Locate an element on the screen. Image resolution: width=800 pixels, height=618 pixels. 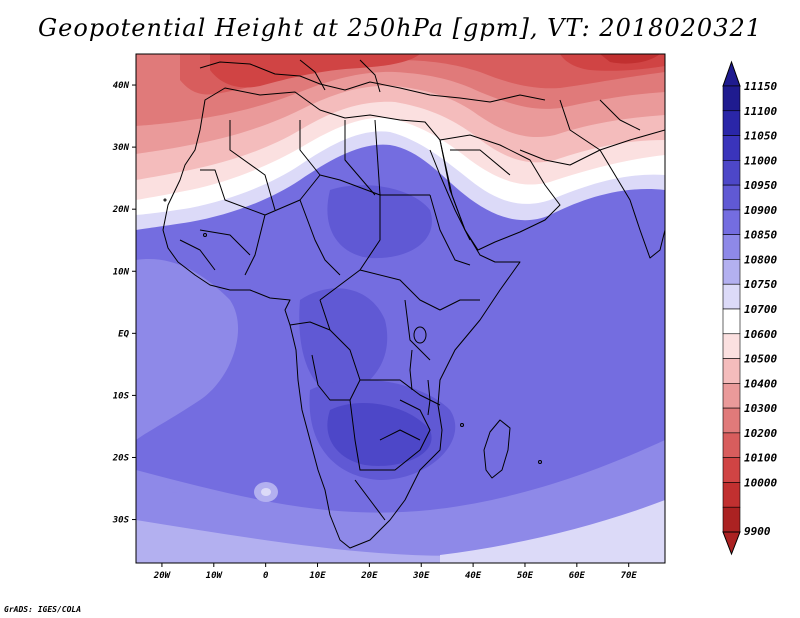
lon-tick-label: 20W is located at coordinates (162, 576).